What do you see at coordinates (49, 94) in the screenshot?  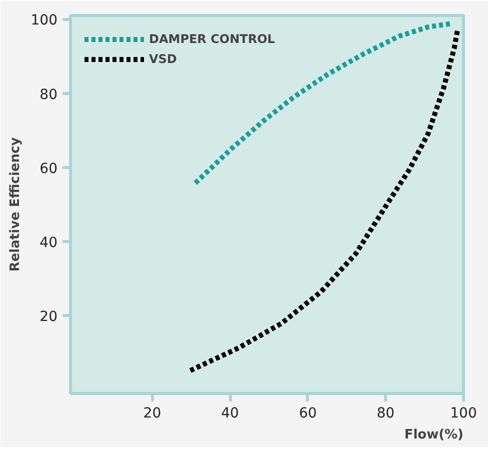 I see `y-tick-label: 80` at bounding box center [49, 94].